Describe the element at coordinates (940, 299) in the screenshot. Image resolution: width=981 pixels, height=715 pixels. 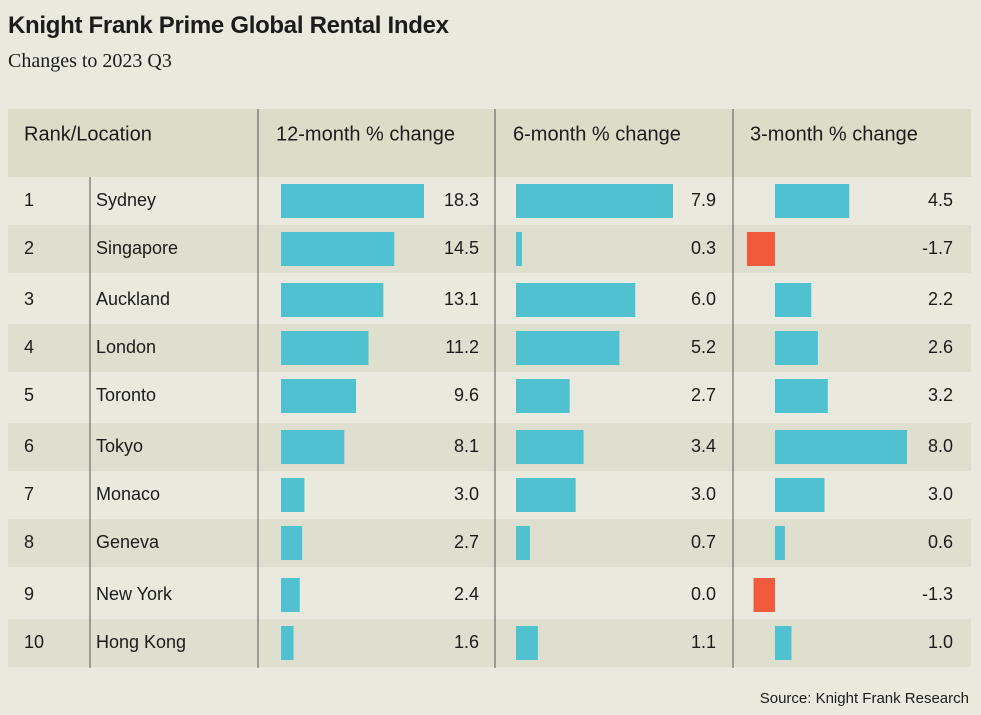
I see `value-label-m3: 2.2` at that location.